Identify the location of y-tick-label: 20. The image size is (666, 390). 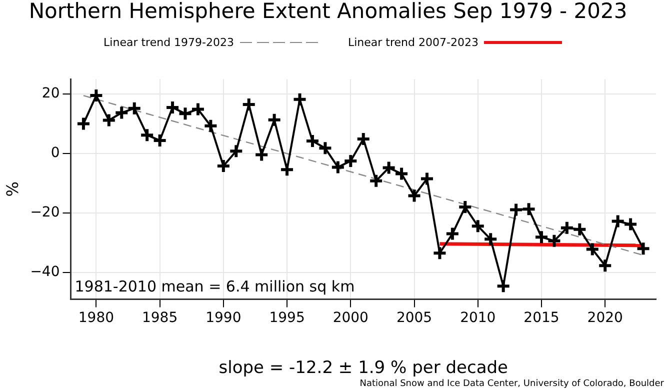
(51, 94).